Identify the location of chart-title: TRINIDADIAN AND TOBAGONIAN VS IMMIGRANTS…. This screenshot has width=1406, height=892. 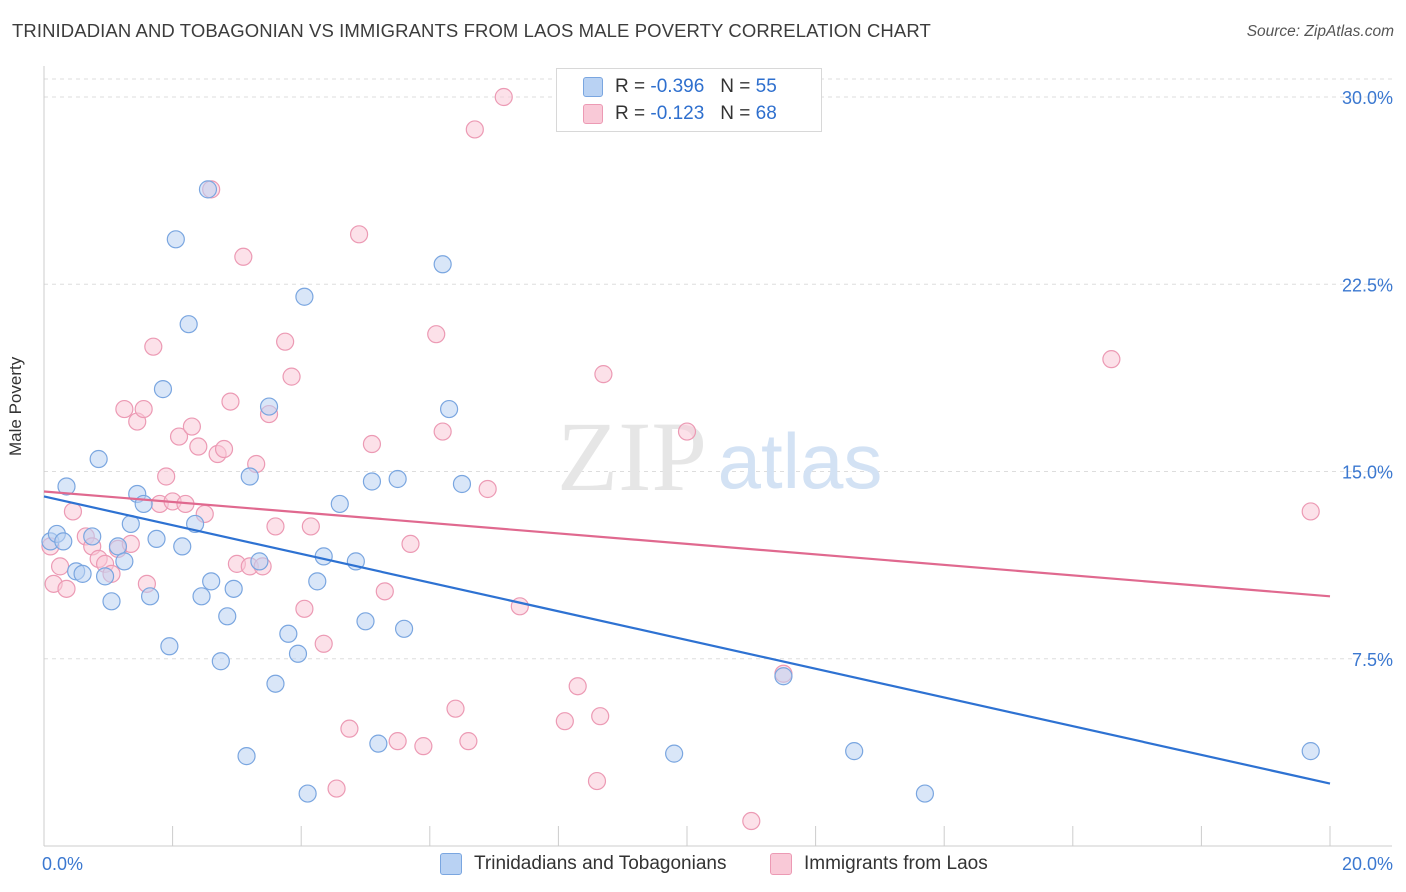
(471, 30).